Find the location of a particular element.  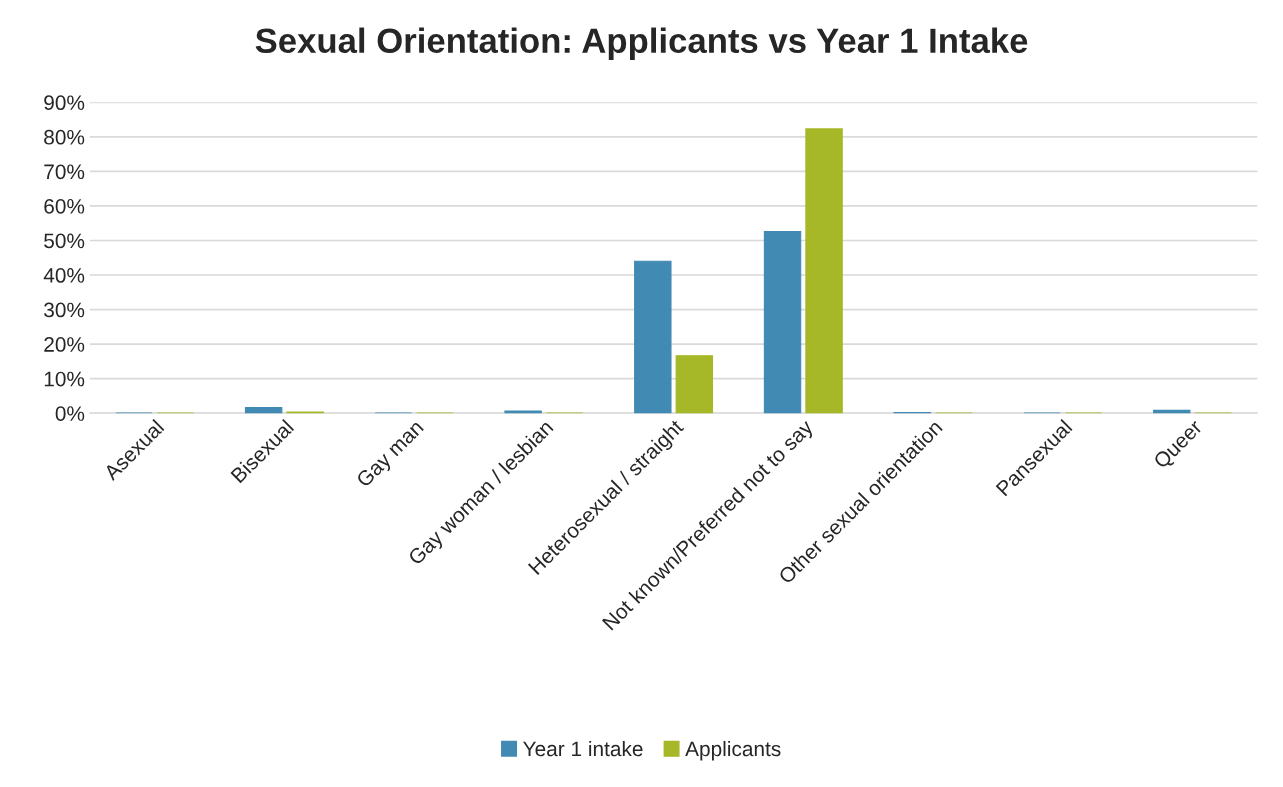

y-tick-label: 40% is located at coordinates (64, 275).